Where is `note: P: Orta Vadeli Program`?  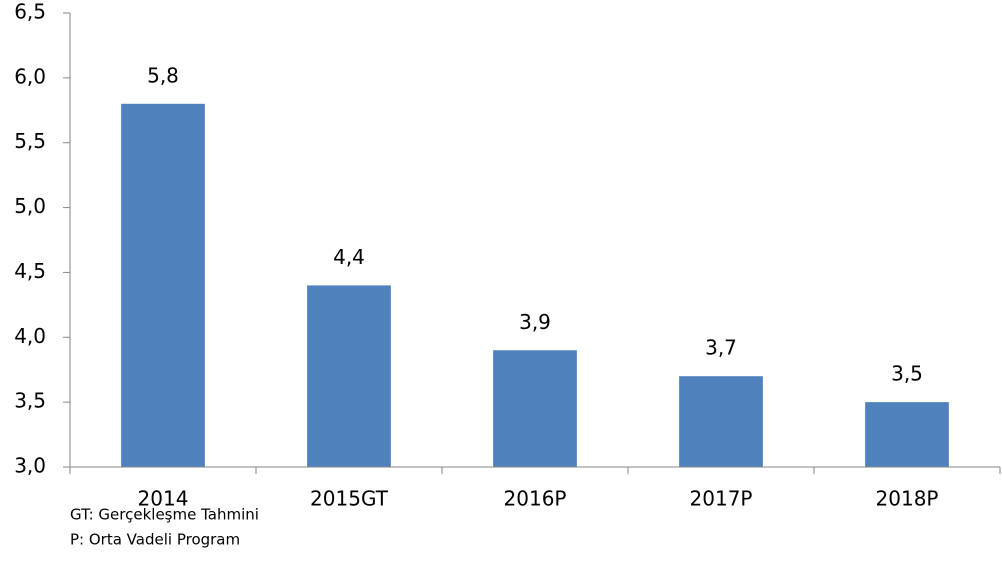 note: P: Orta Vadeli Program is located at coordinates (155, 540).